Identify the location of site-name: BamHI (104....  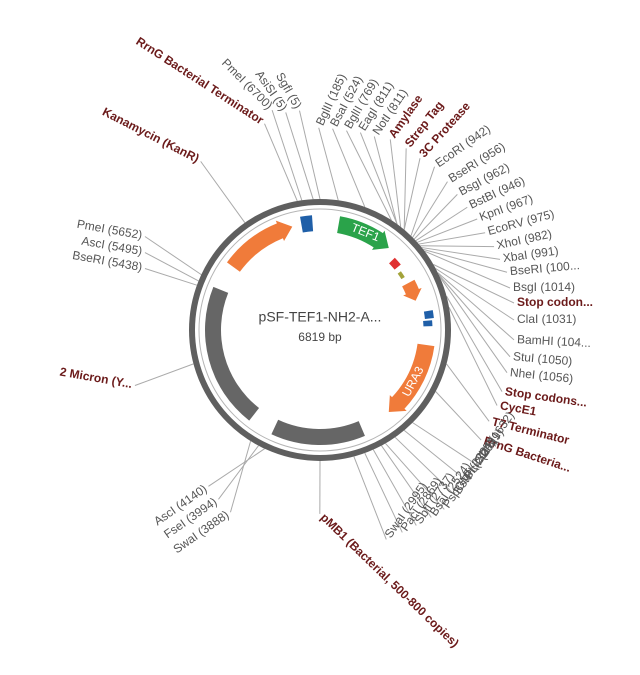
(554, 341).